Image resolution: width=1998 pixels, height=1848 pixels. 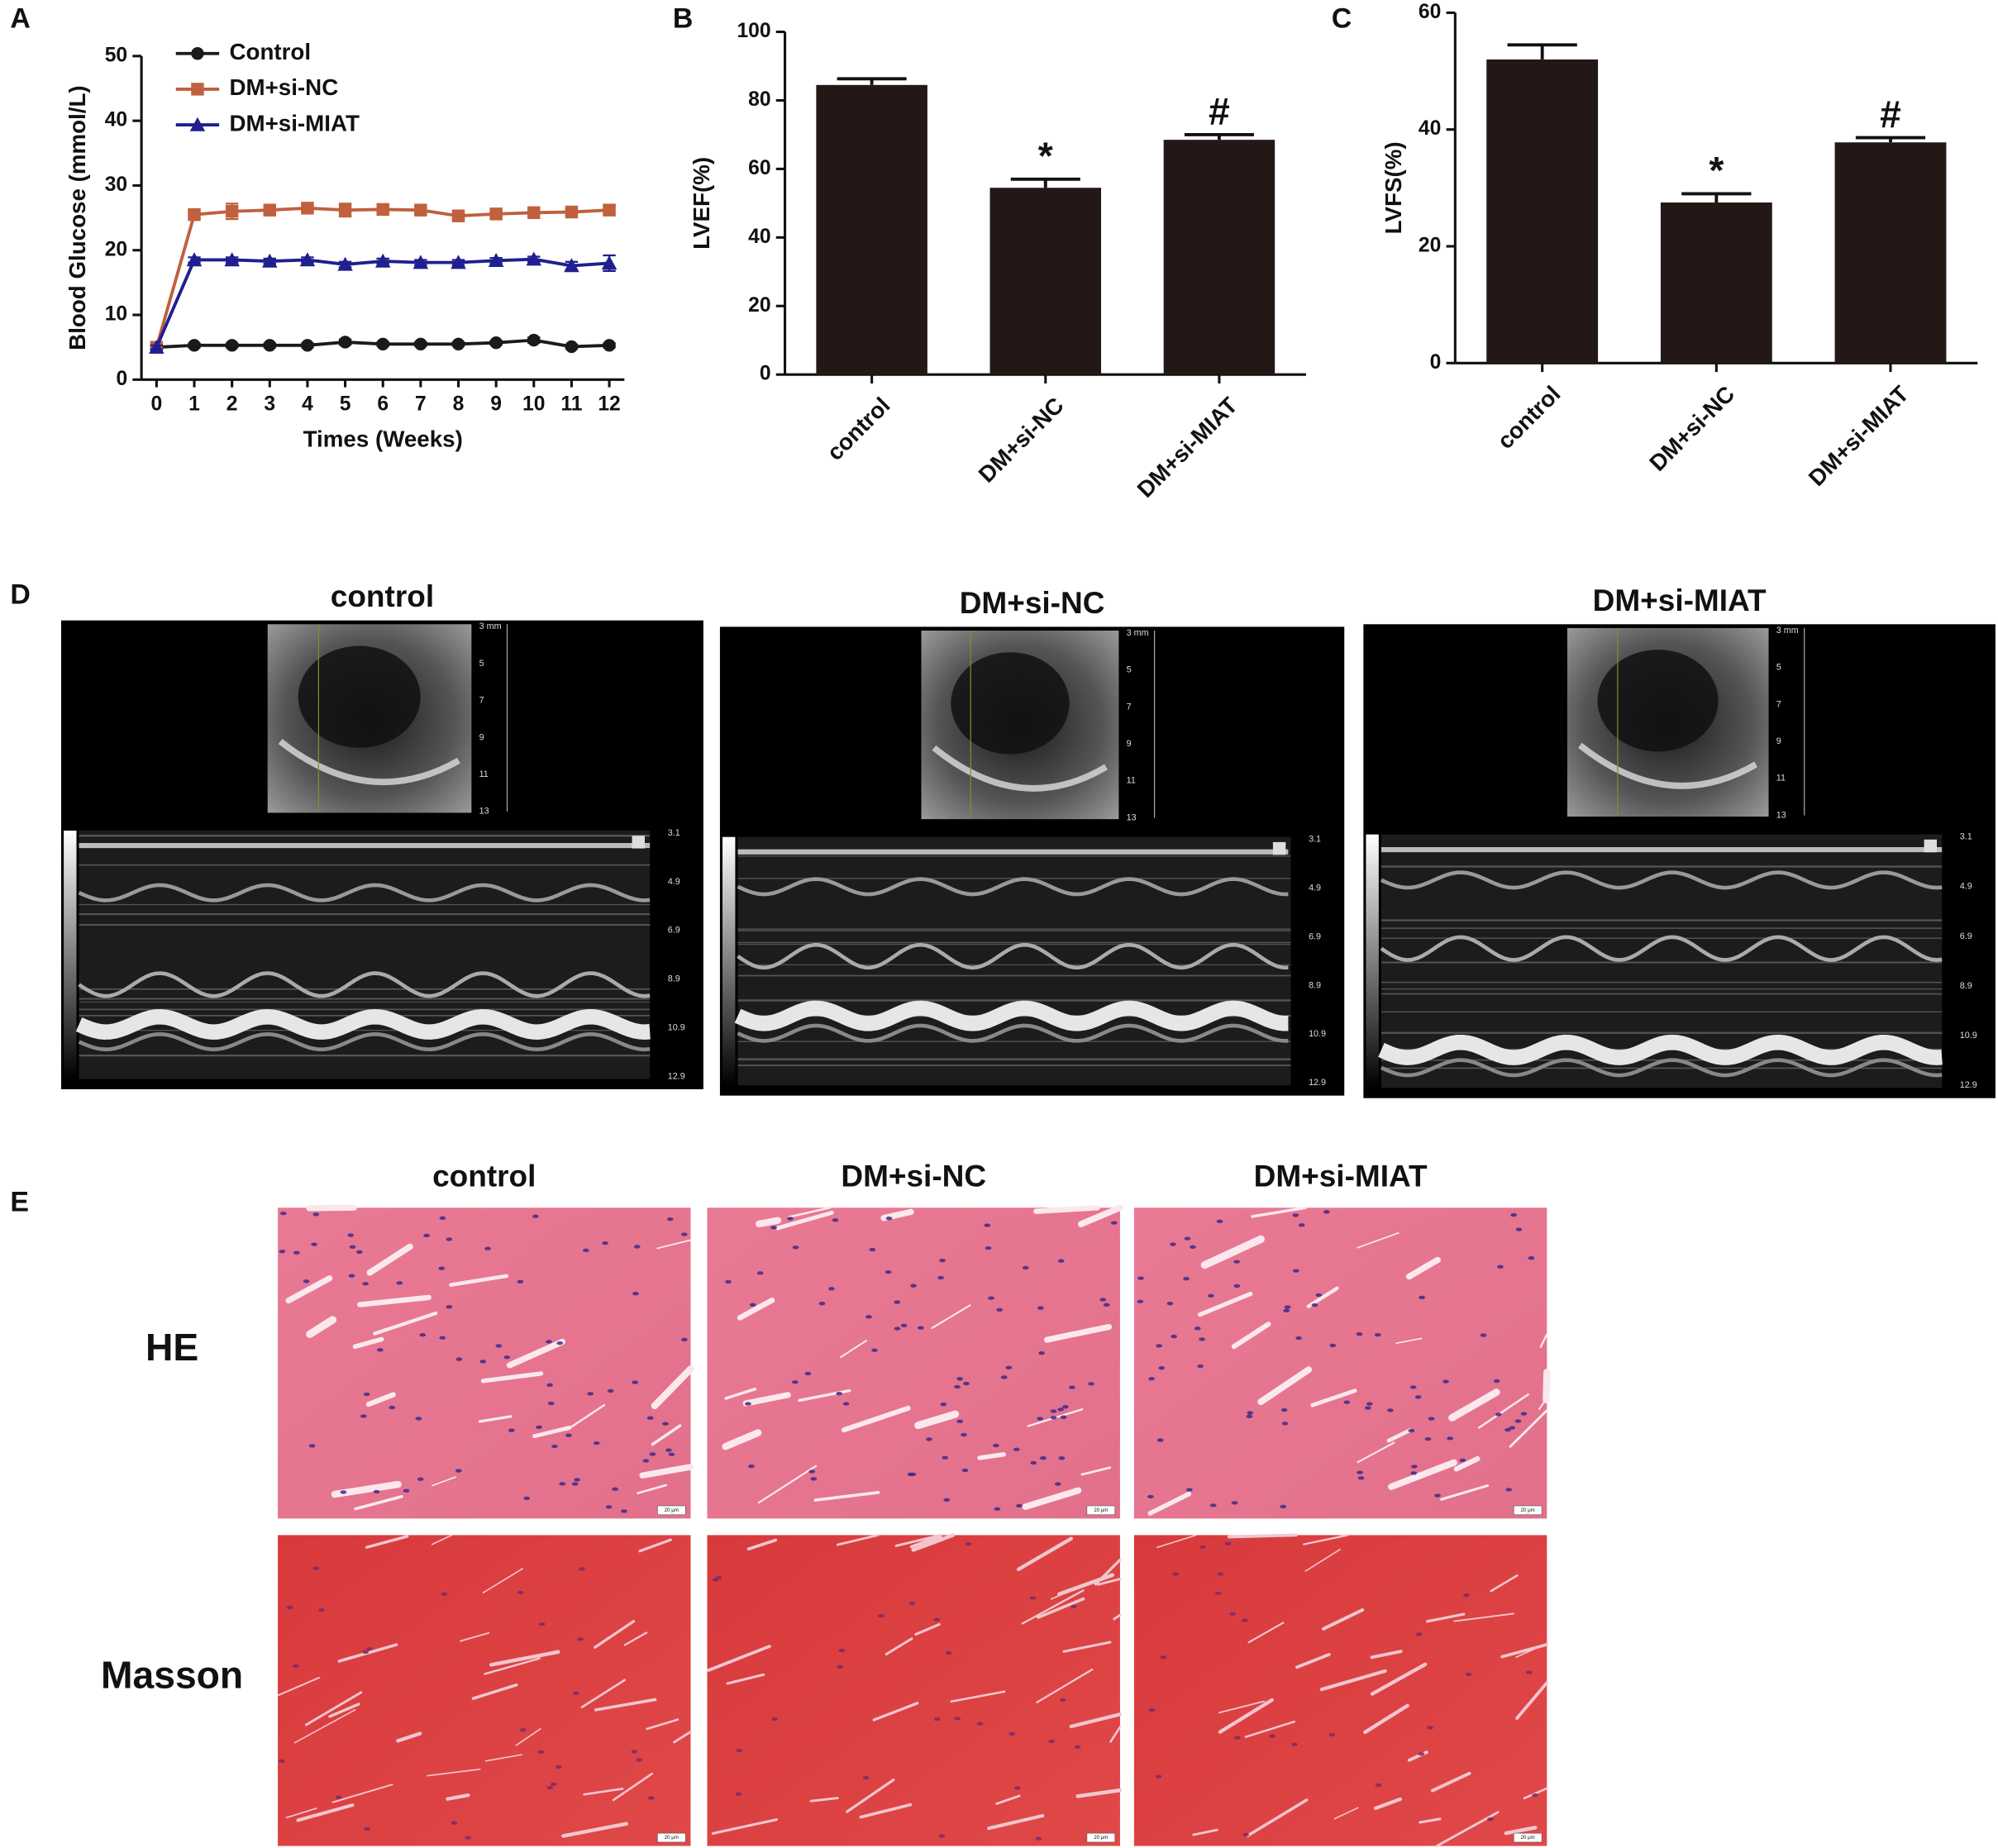 I want to click on depth-label: 13, so click(x=1132, y=817).